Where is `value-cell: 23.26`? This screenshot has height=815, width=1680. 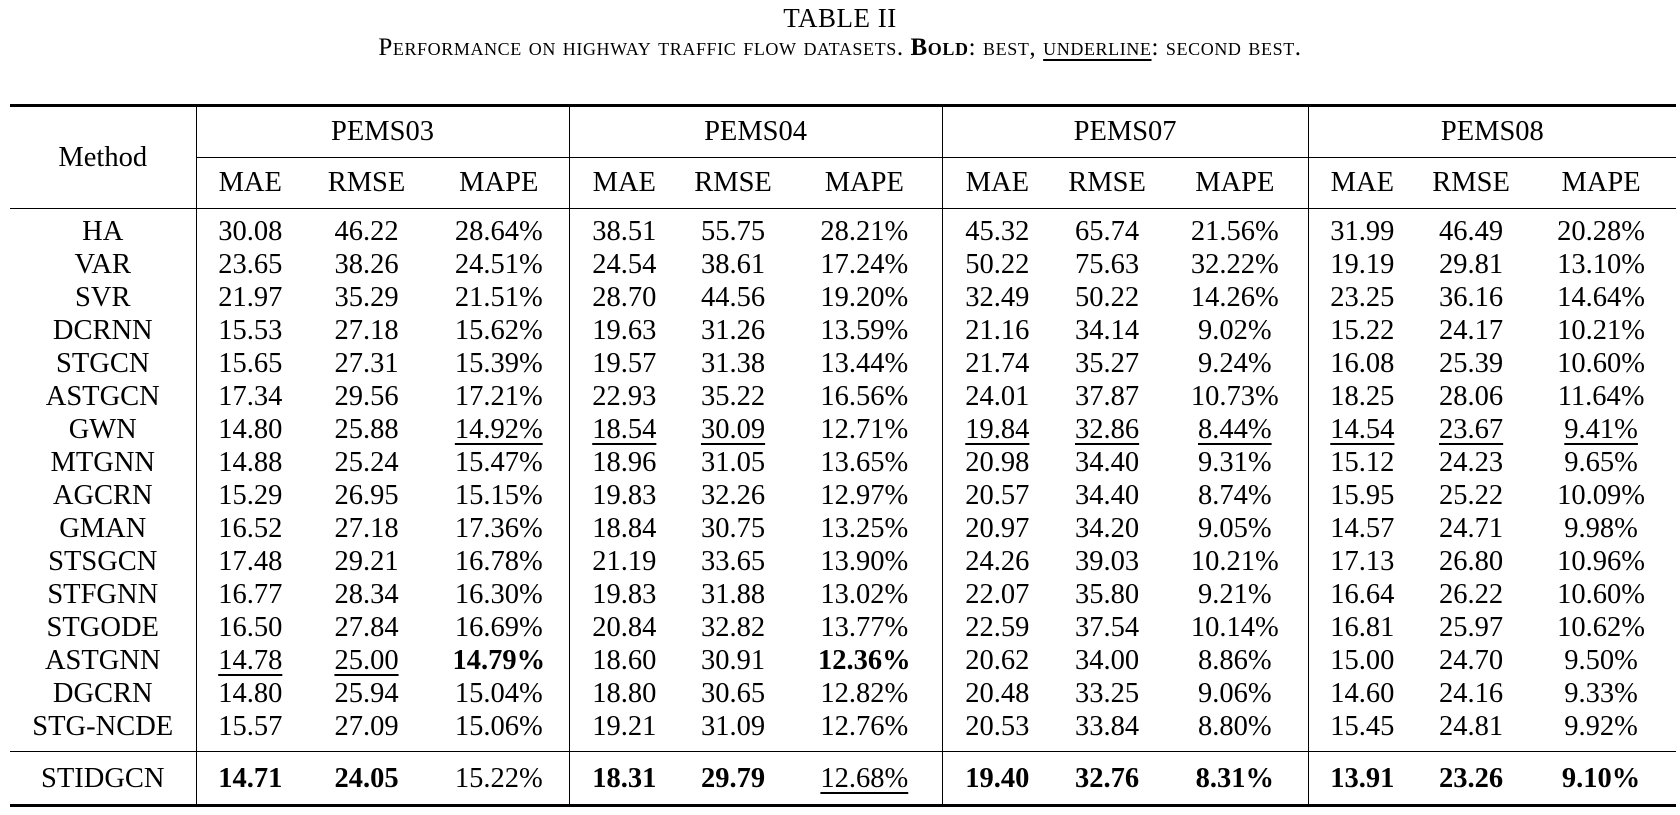
value-cell: 23.26 is located at coordinates (1471, 779).